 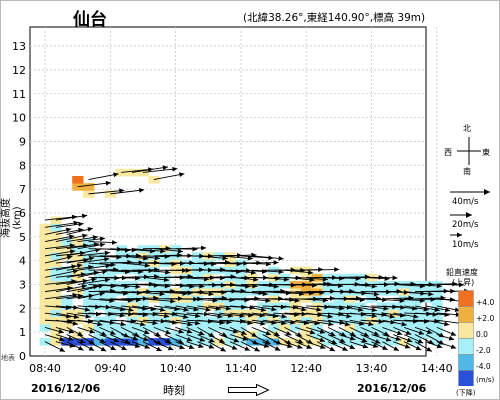 I want to click on vv-unit: (m/s), so click(x=485, y=380).